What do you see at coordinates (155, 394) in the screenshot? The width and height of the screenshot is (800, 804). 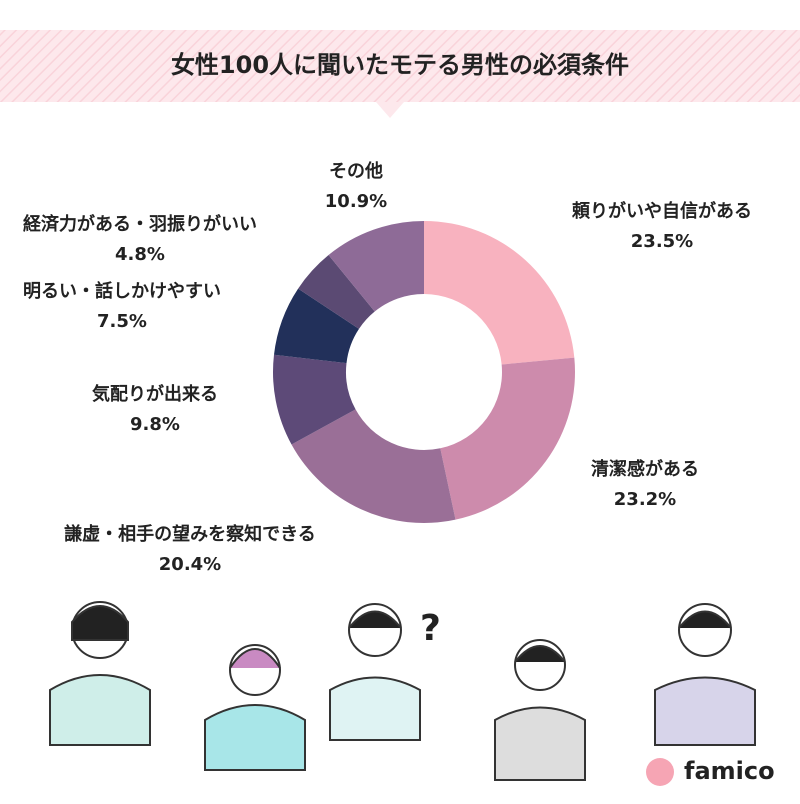 I see `slice-label: 気配りが出来る` at bounding box center [155, 394].